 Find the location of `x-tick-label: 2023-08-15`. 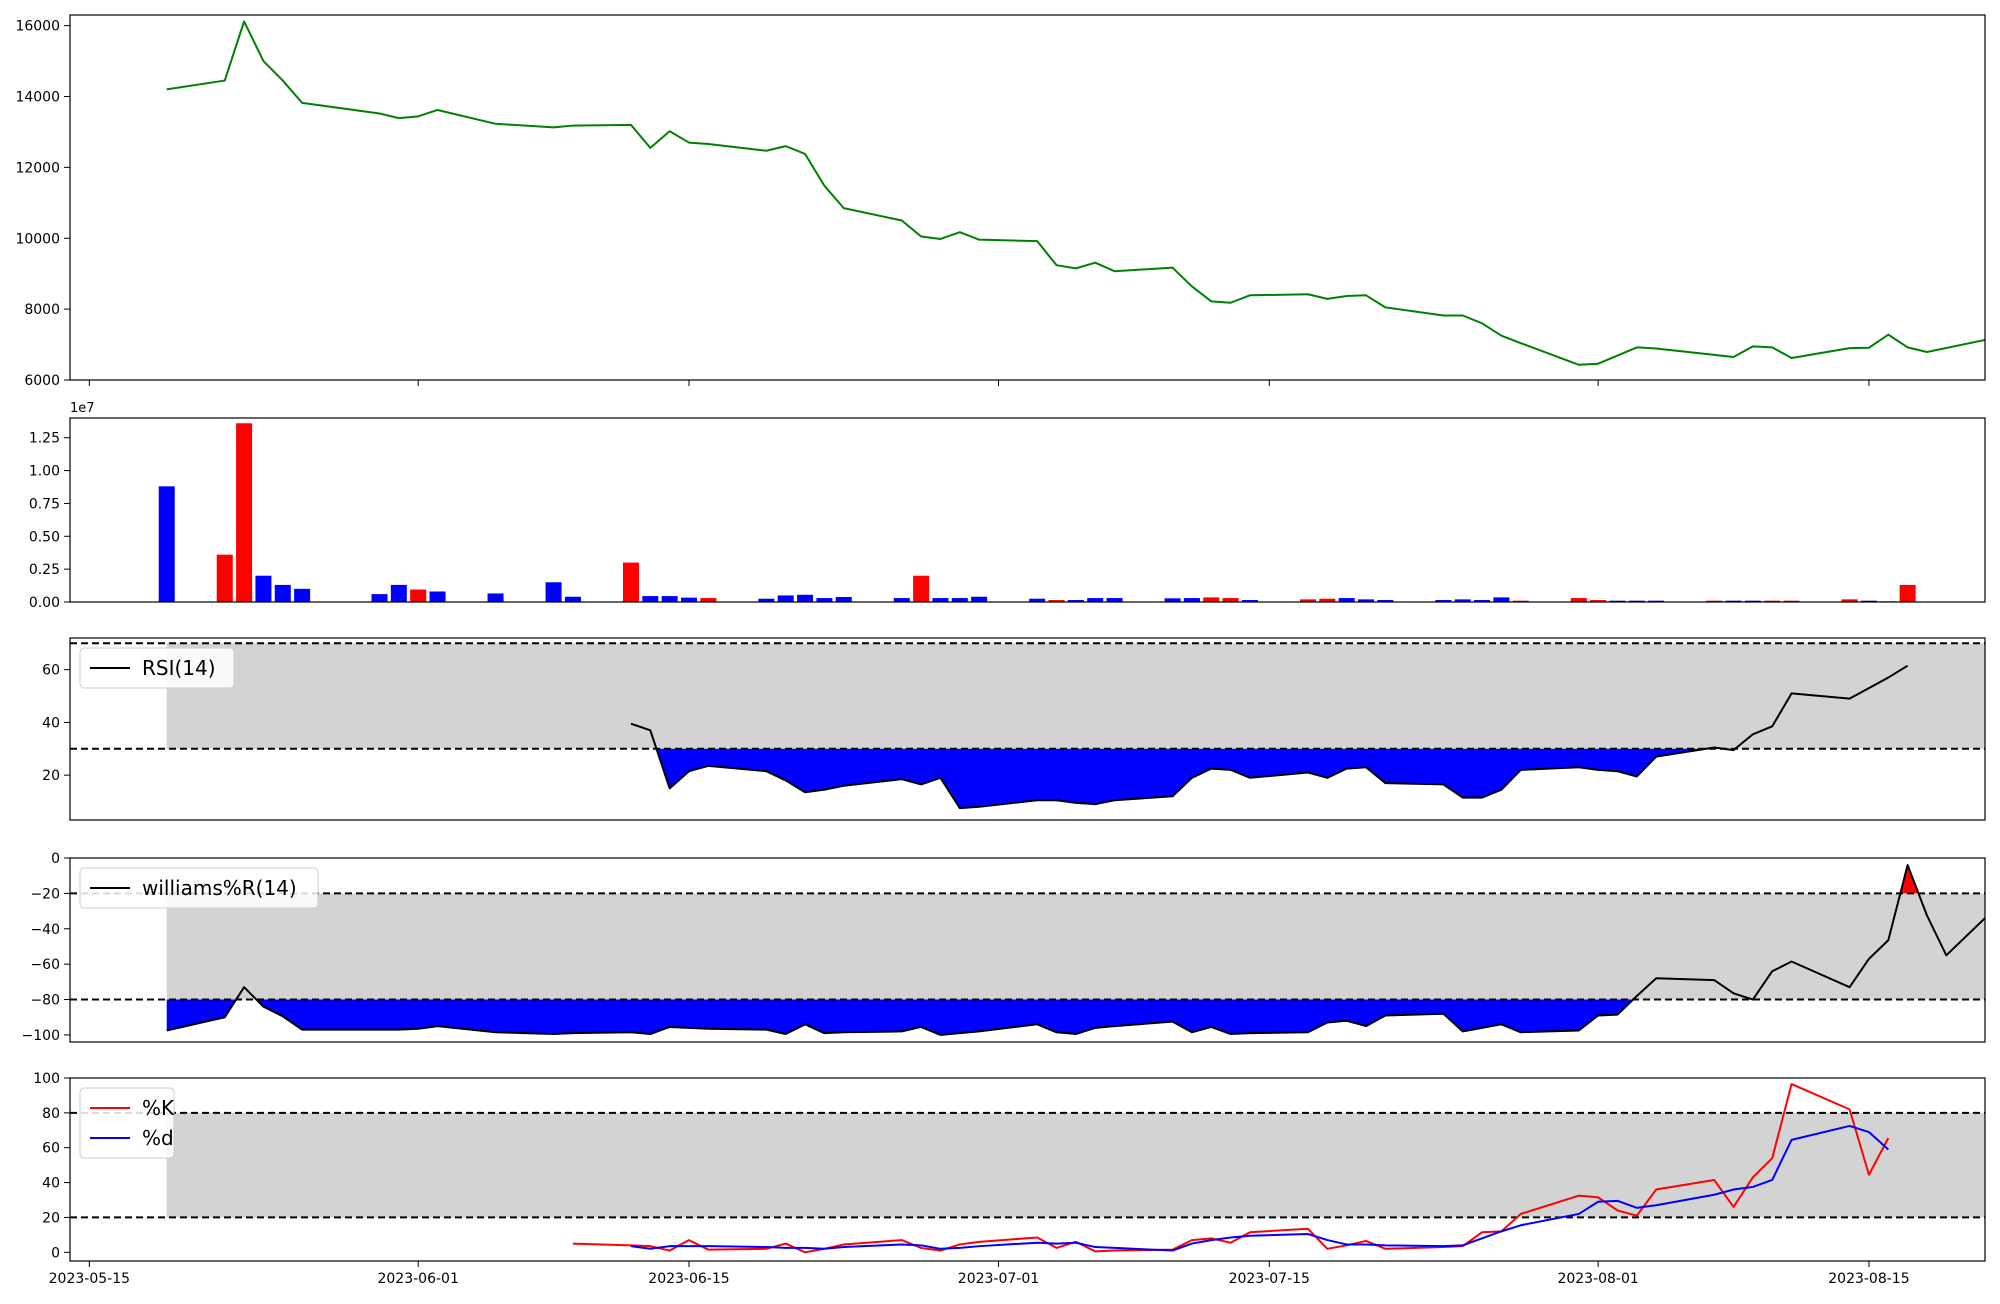

x-tick-label: 2023-08-15 is located at coordinates (1868, 1279).